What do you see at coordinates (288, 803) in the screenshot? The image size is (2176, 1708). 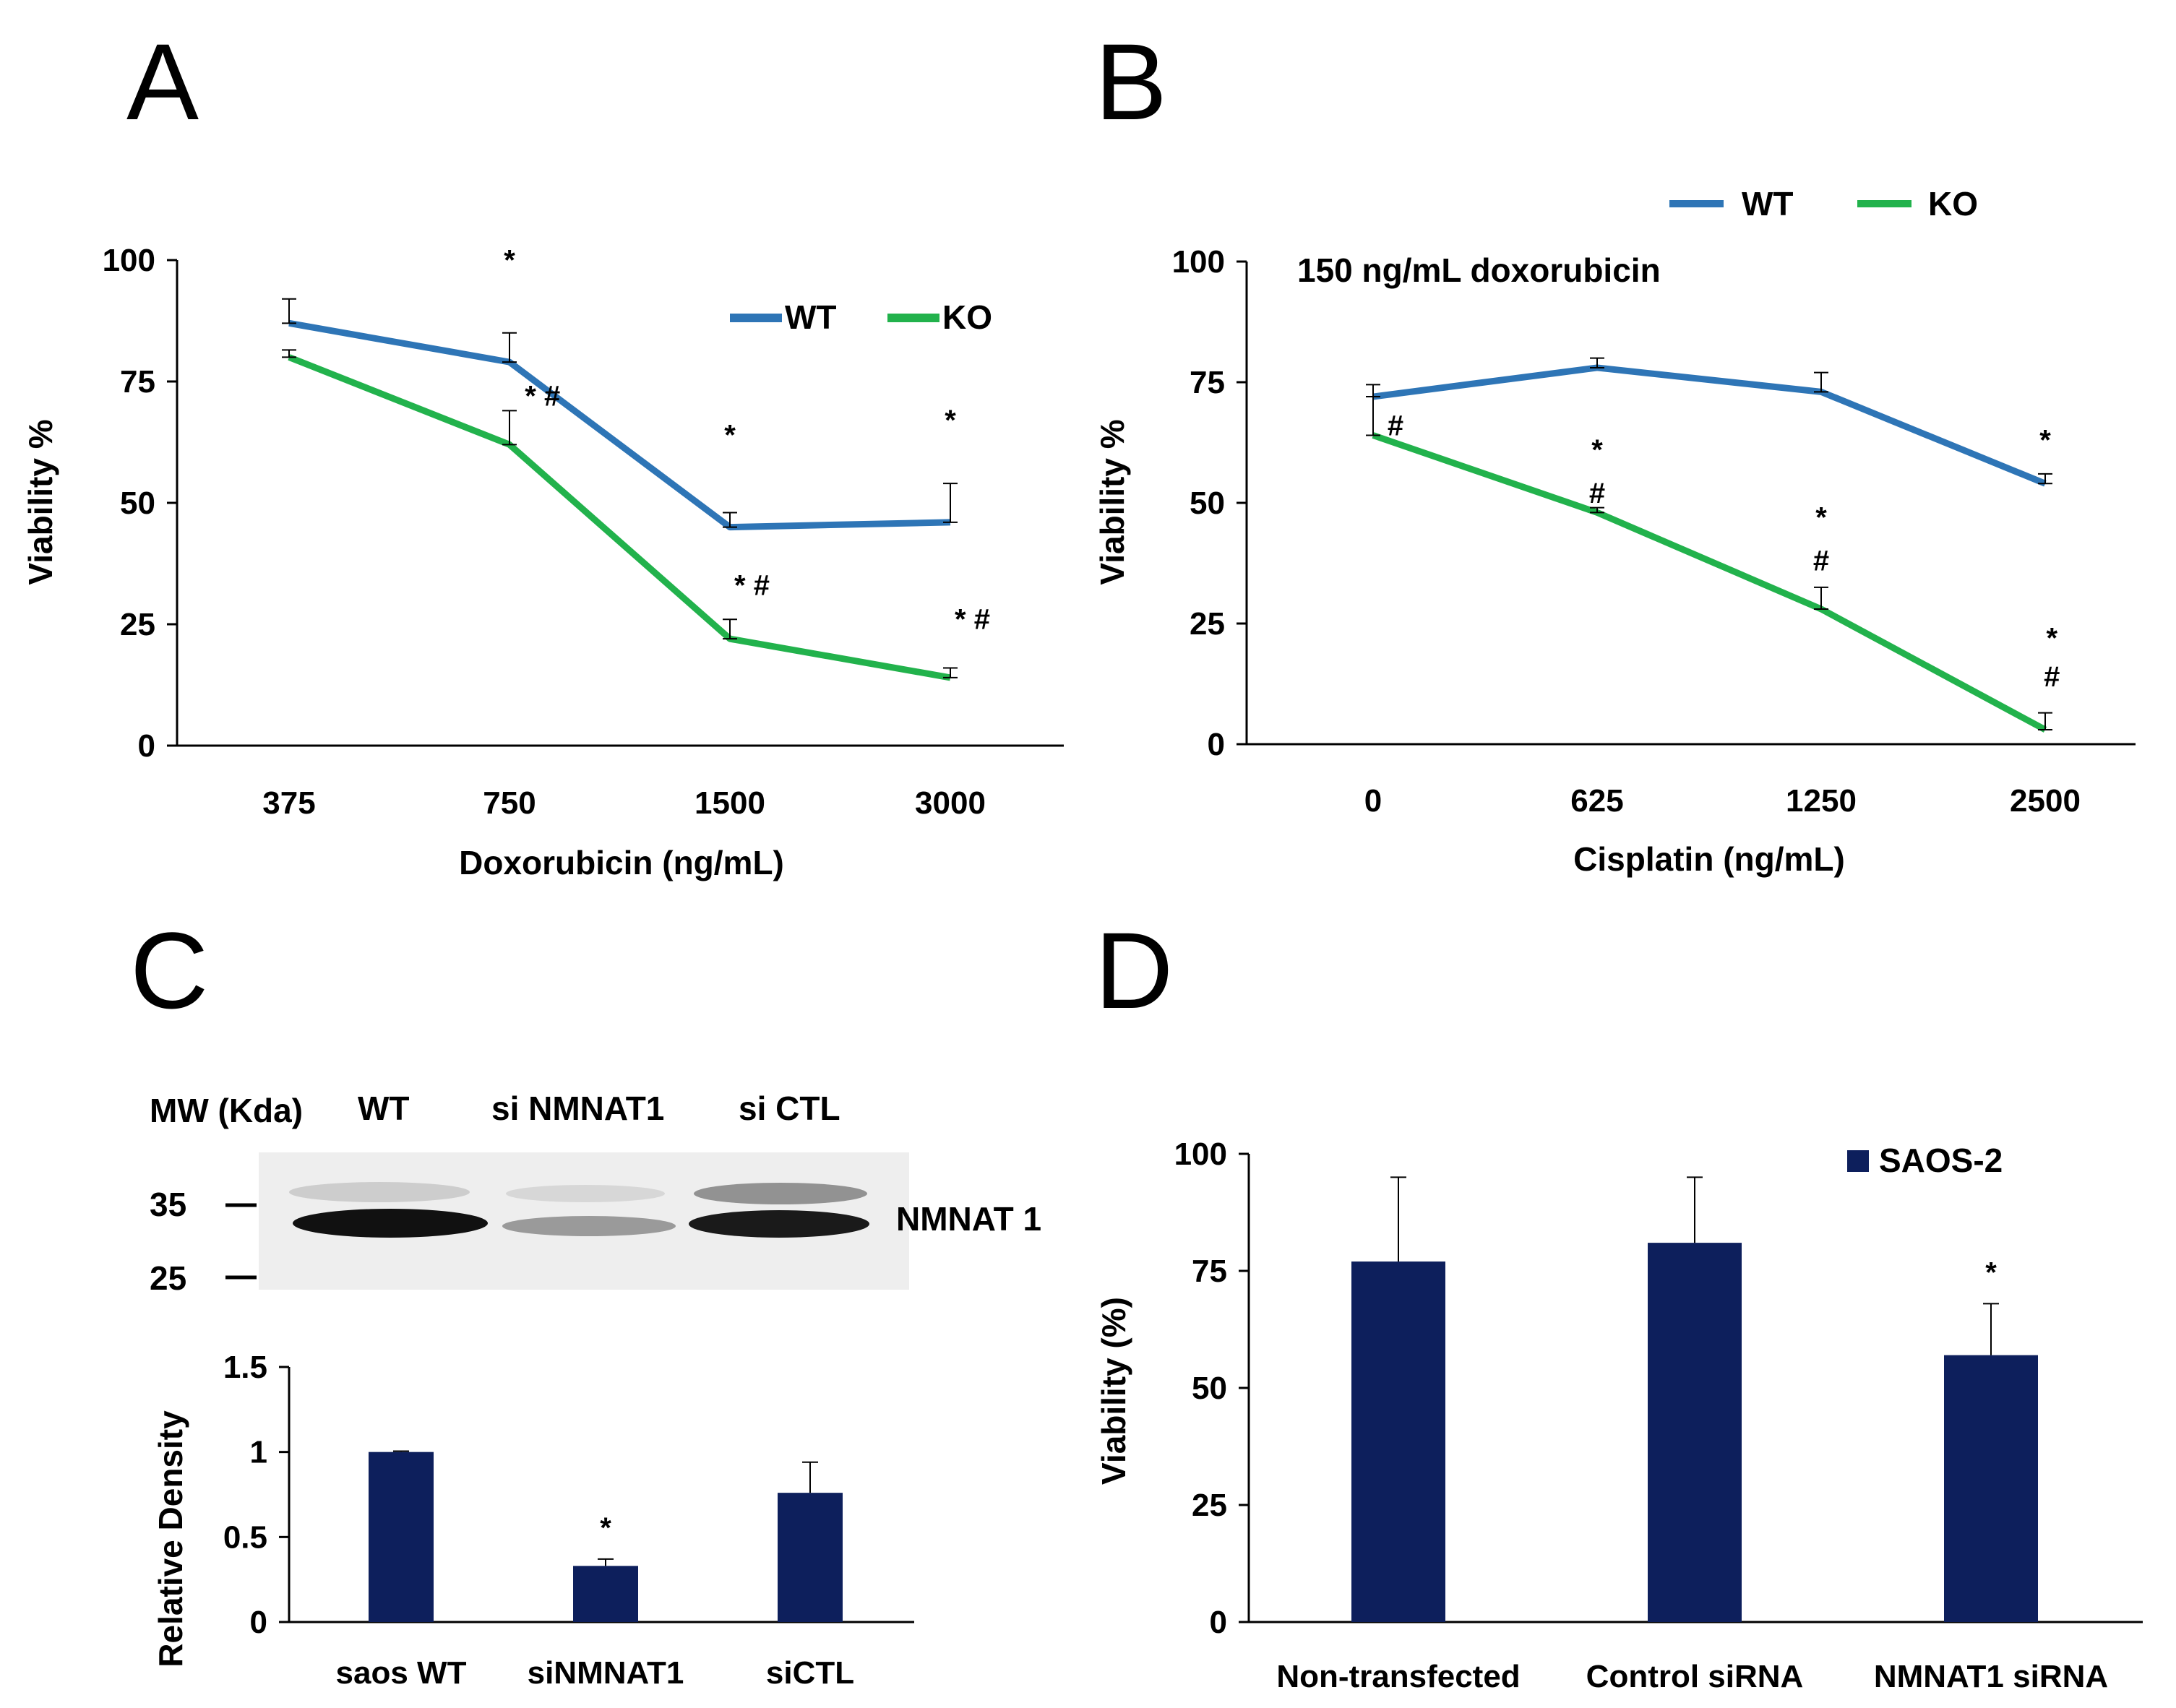 I see `x-tick-label: 375` at bounding box center [288, 803].